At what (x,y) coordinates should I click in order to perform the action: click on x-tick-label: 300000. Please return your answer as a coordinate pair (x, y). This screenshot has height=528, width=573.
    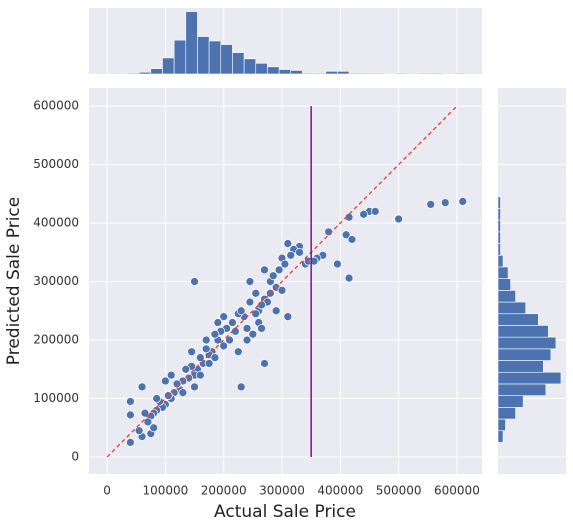
    Looking at the image, I should click on (282, 491).